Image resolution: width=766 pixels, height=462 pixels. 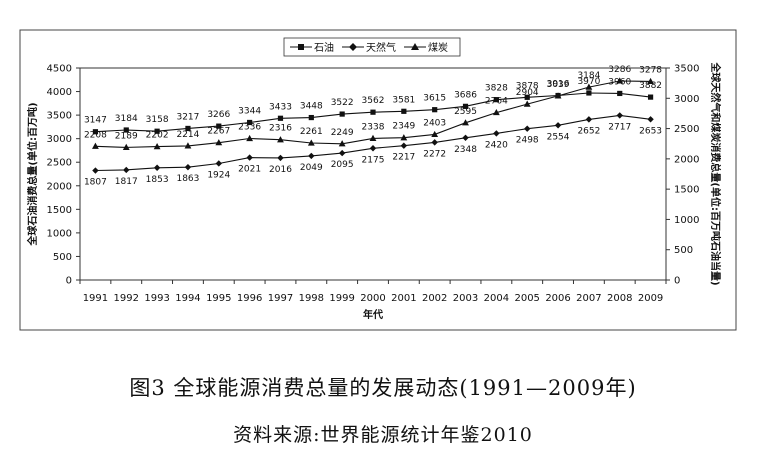 What do you see at coordinates (682, 175) in the screenshot?
I see `y-axis-right: 0 500 1000 1500 2000 2500 3000 3500` at bounding box center [682, 175].